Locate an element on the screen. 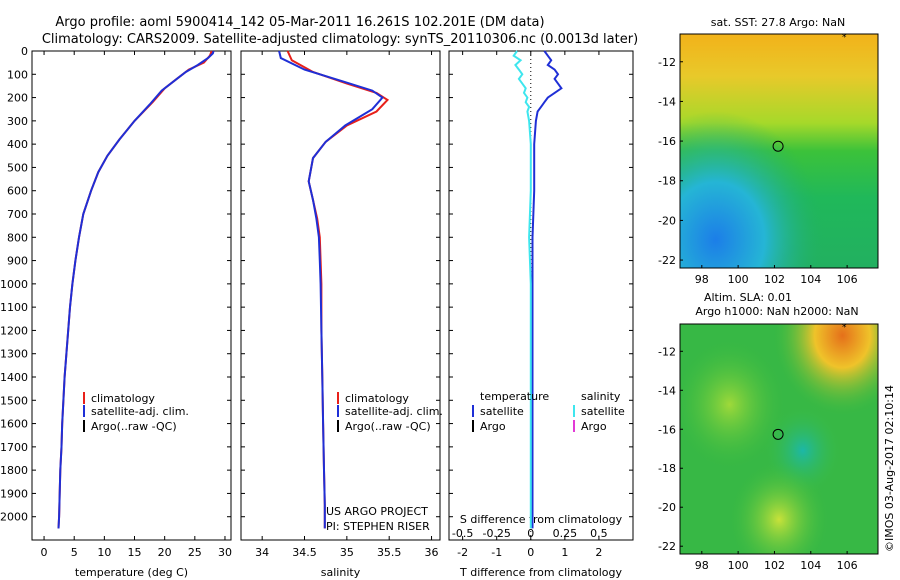 The image size is (900, 580). s-tick-label: -0.5 is located at coordinates (462, 533).